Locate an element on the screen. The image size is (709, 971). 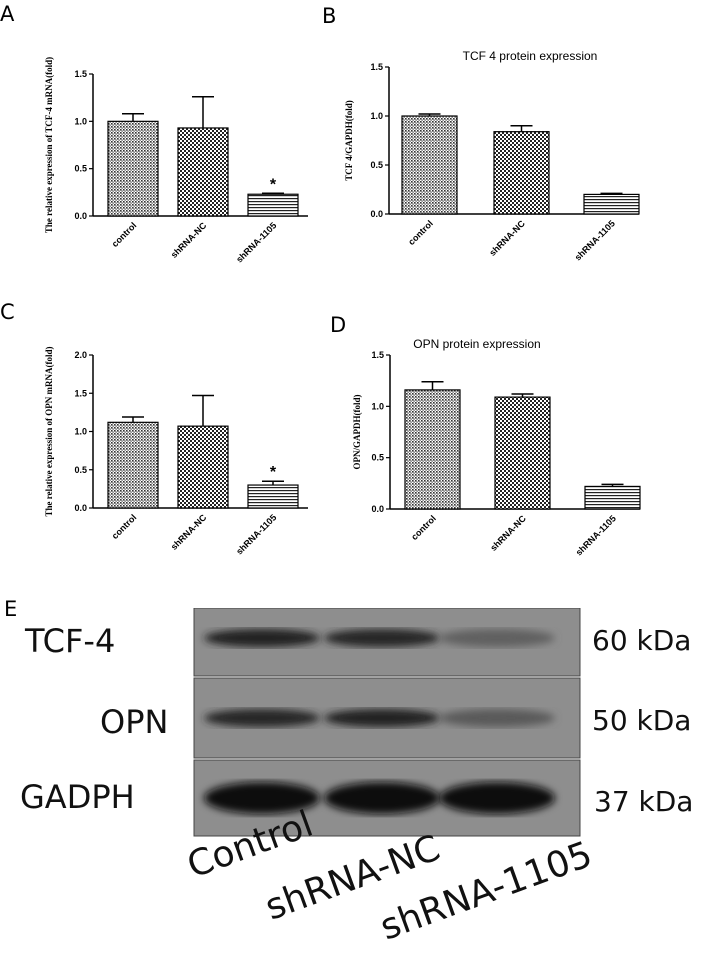
chart-title: OPN protein expression is located at coordinates (476, 344).